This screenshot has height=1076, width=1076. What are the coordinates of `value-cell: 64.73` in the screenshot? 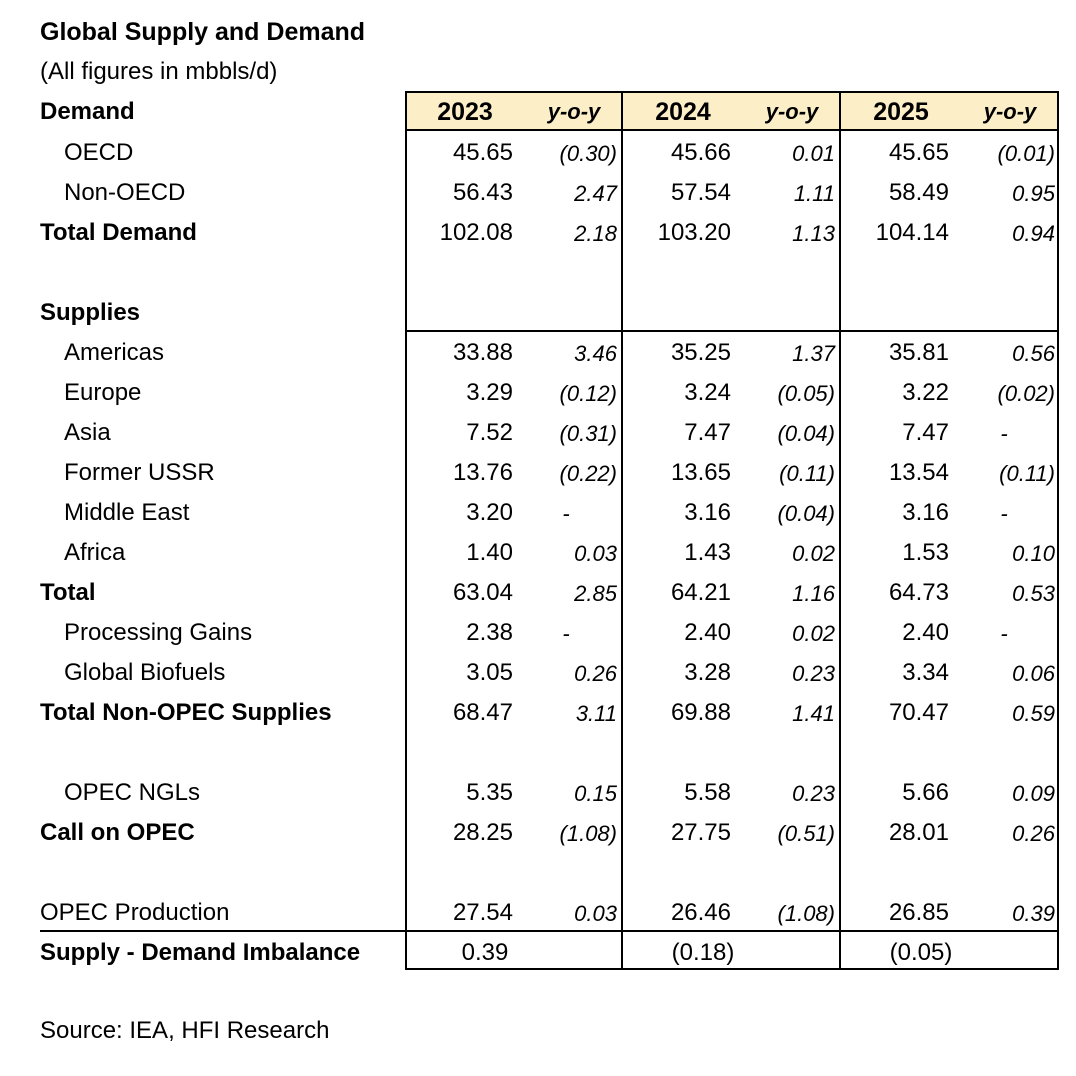 It's located at (918, 592).